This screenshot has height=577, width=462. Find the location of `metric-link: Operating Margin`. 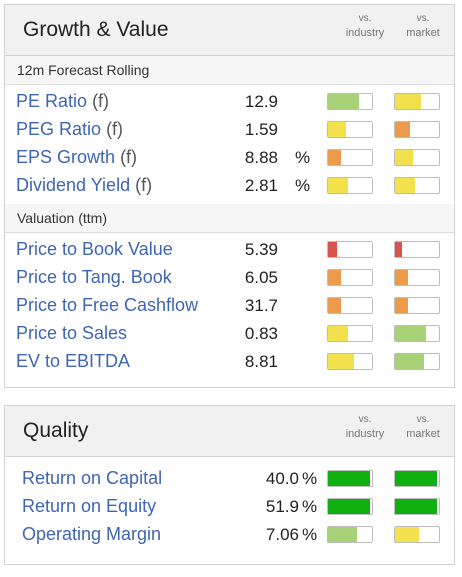

metric-link: Operating Margin is located at coordinates (91, 534).